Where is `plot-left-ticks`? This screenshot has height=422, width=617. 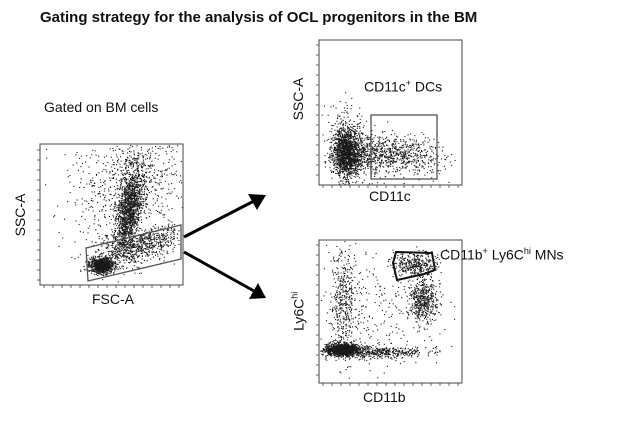
plot-left-ticks is located at coordinates (108, 218).